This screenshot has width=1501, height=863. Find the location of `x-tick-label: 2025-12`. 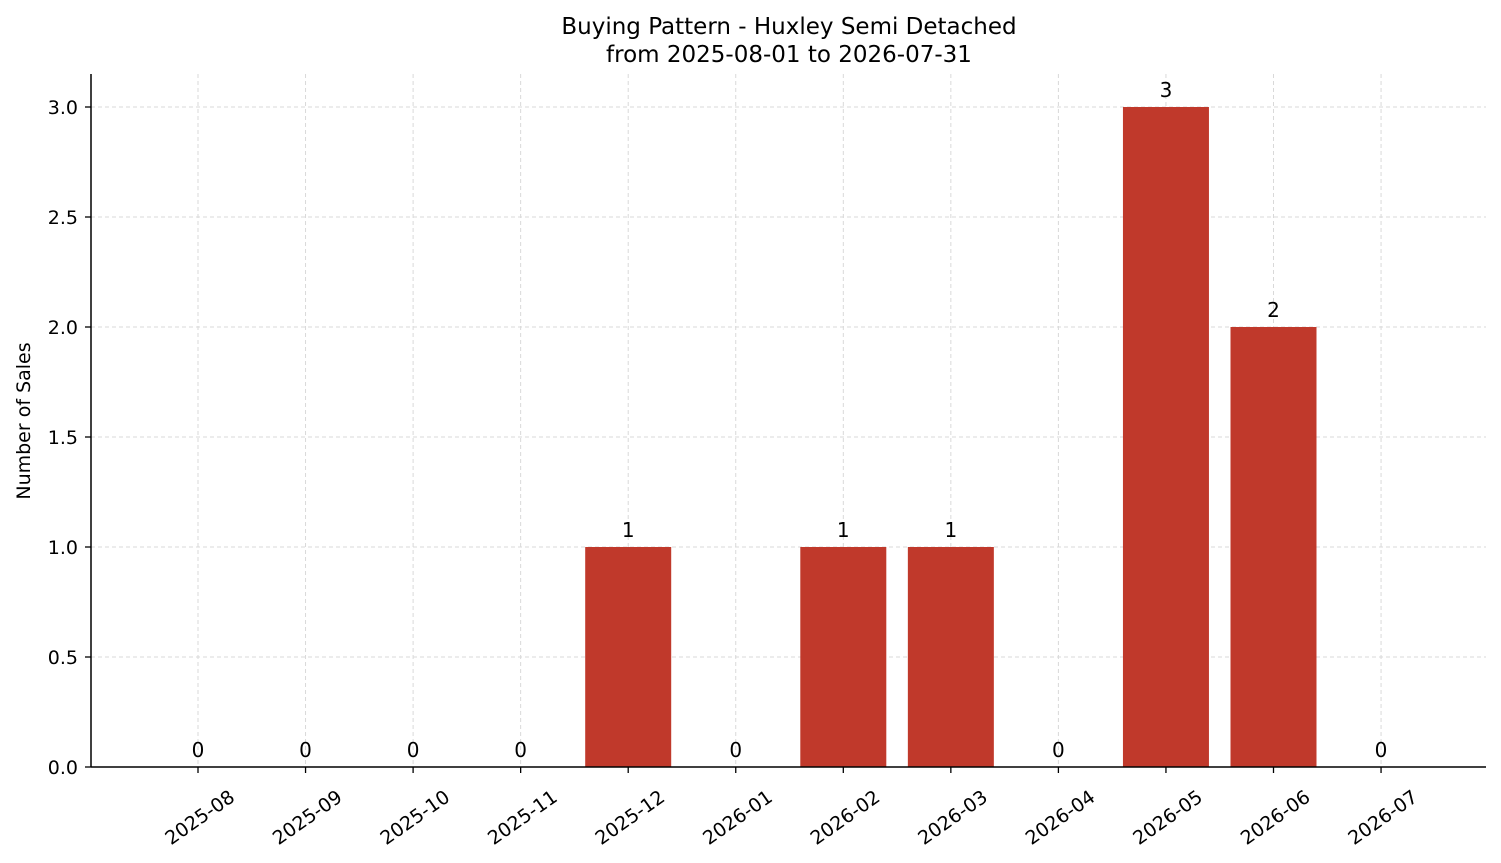

x-tick-label: 2025-12 is located at coordinates (630, 818).